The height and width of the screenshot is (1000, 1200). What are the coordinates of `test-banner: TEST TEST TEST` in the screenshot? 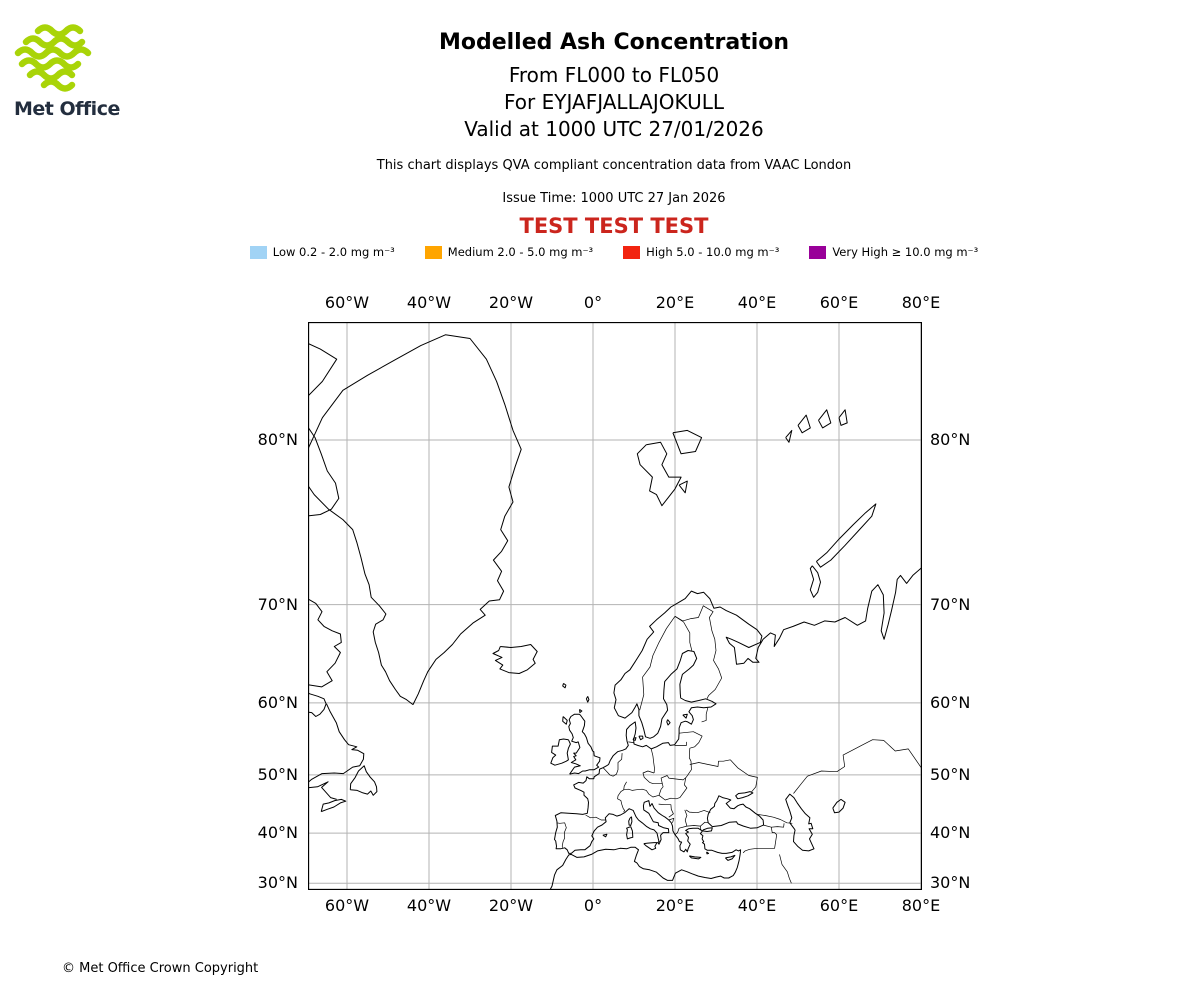 It's located at (614, 226).